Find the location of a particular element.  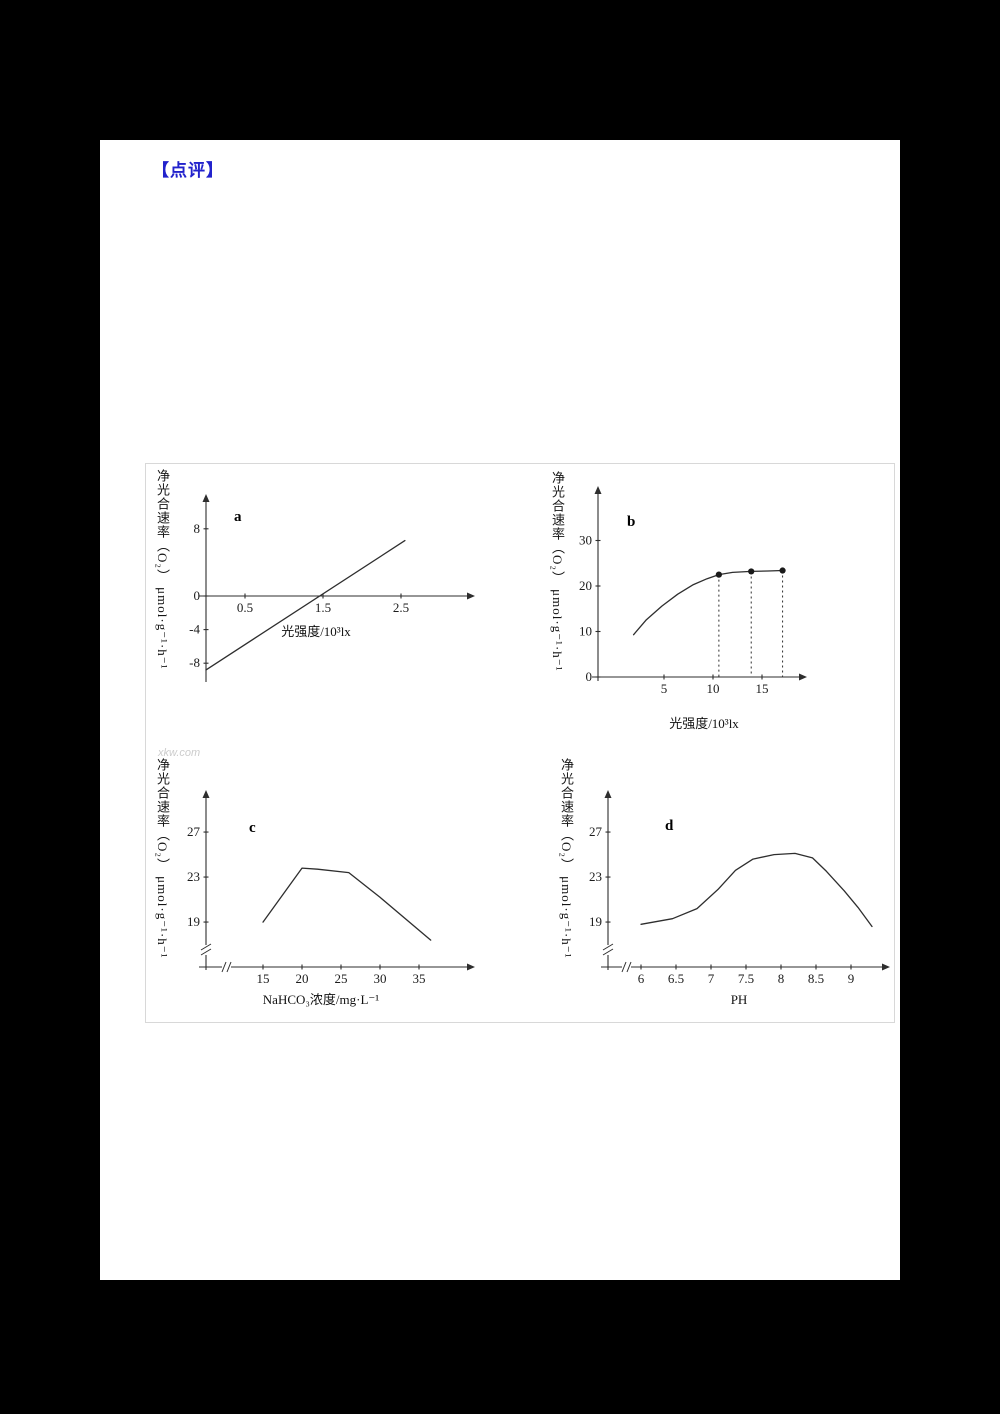

svg-text: 9 is located at coordinates (851, 978).